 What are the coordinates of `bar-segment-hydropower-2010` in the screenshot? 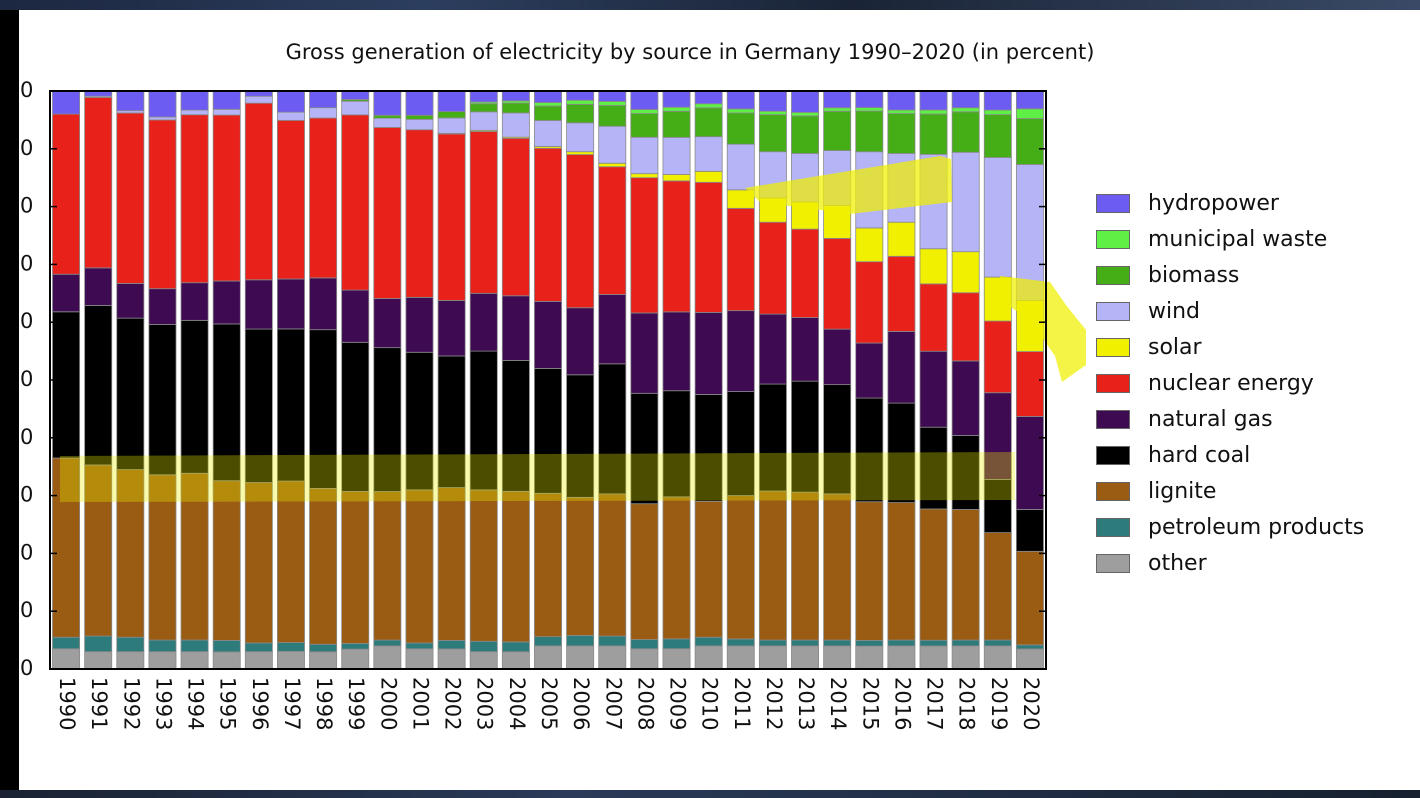 It's located at (708, 97).